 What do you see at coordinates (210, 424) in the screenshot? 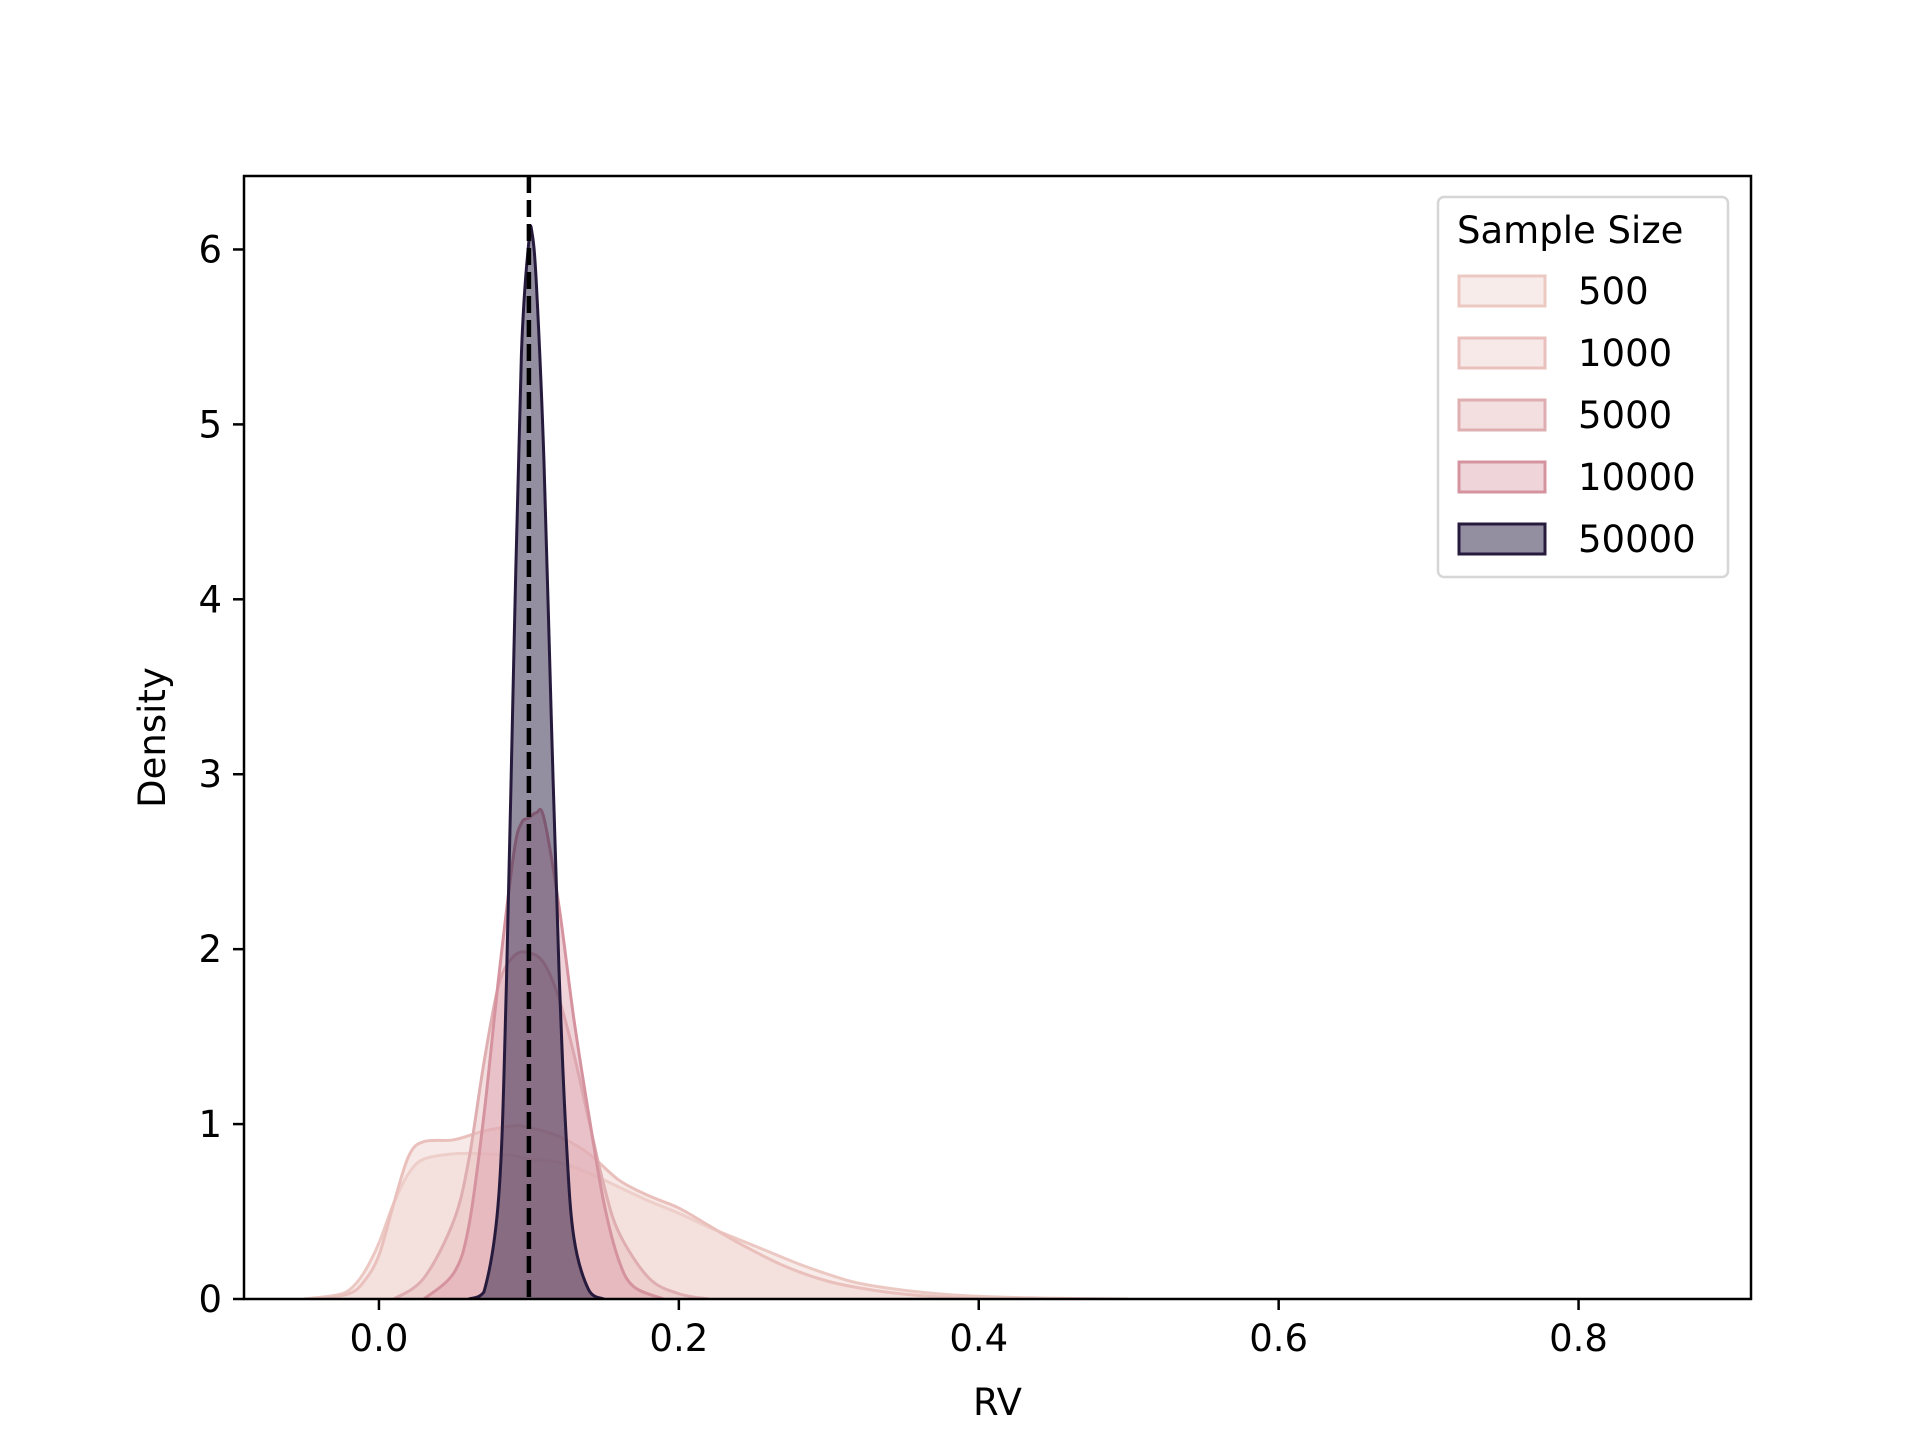
I see `y-tick-label: 5` at bounding box center [210, 424].